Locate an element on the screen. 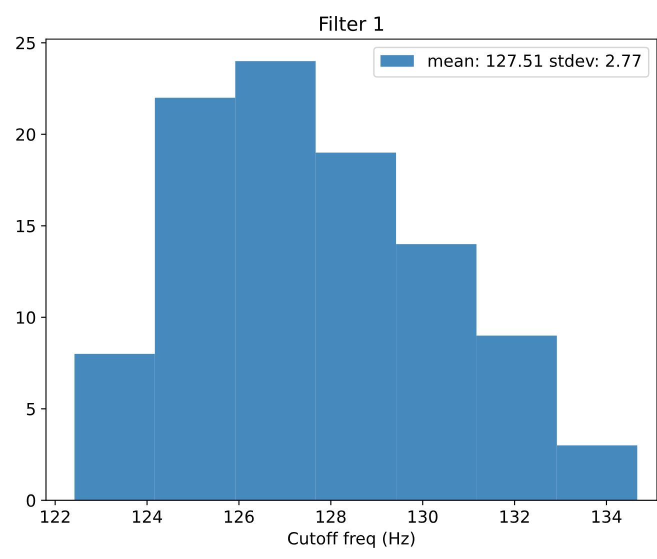  y-tick-label: 25 is located at coordinates (25, 43).